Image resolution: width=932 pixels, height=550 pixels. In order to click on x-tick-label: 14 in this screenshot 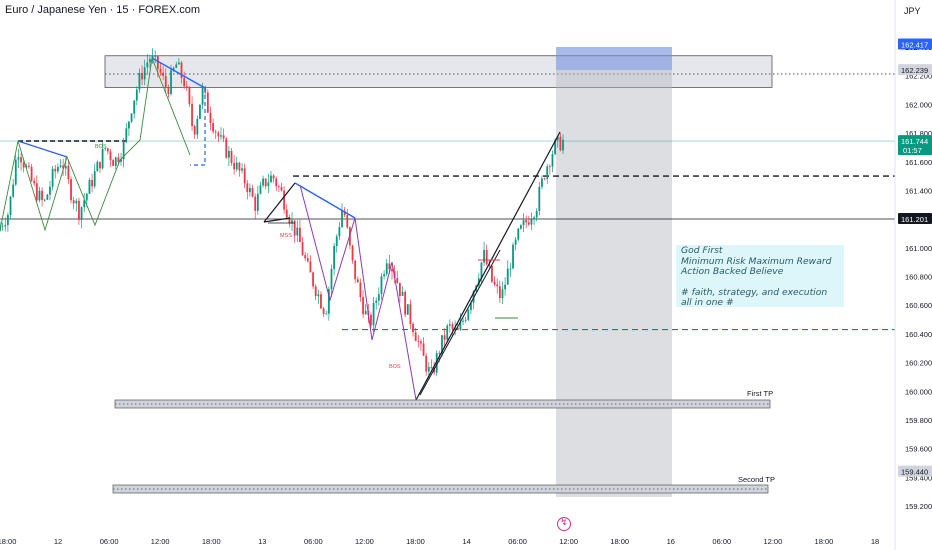, I will do `click(466, 541)`.